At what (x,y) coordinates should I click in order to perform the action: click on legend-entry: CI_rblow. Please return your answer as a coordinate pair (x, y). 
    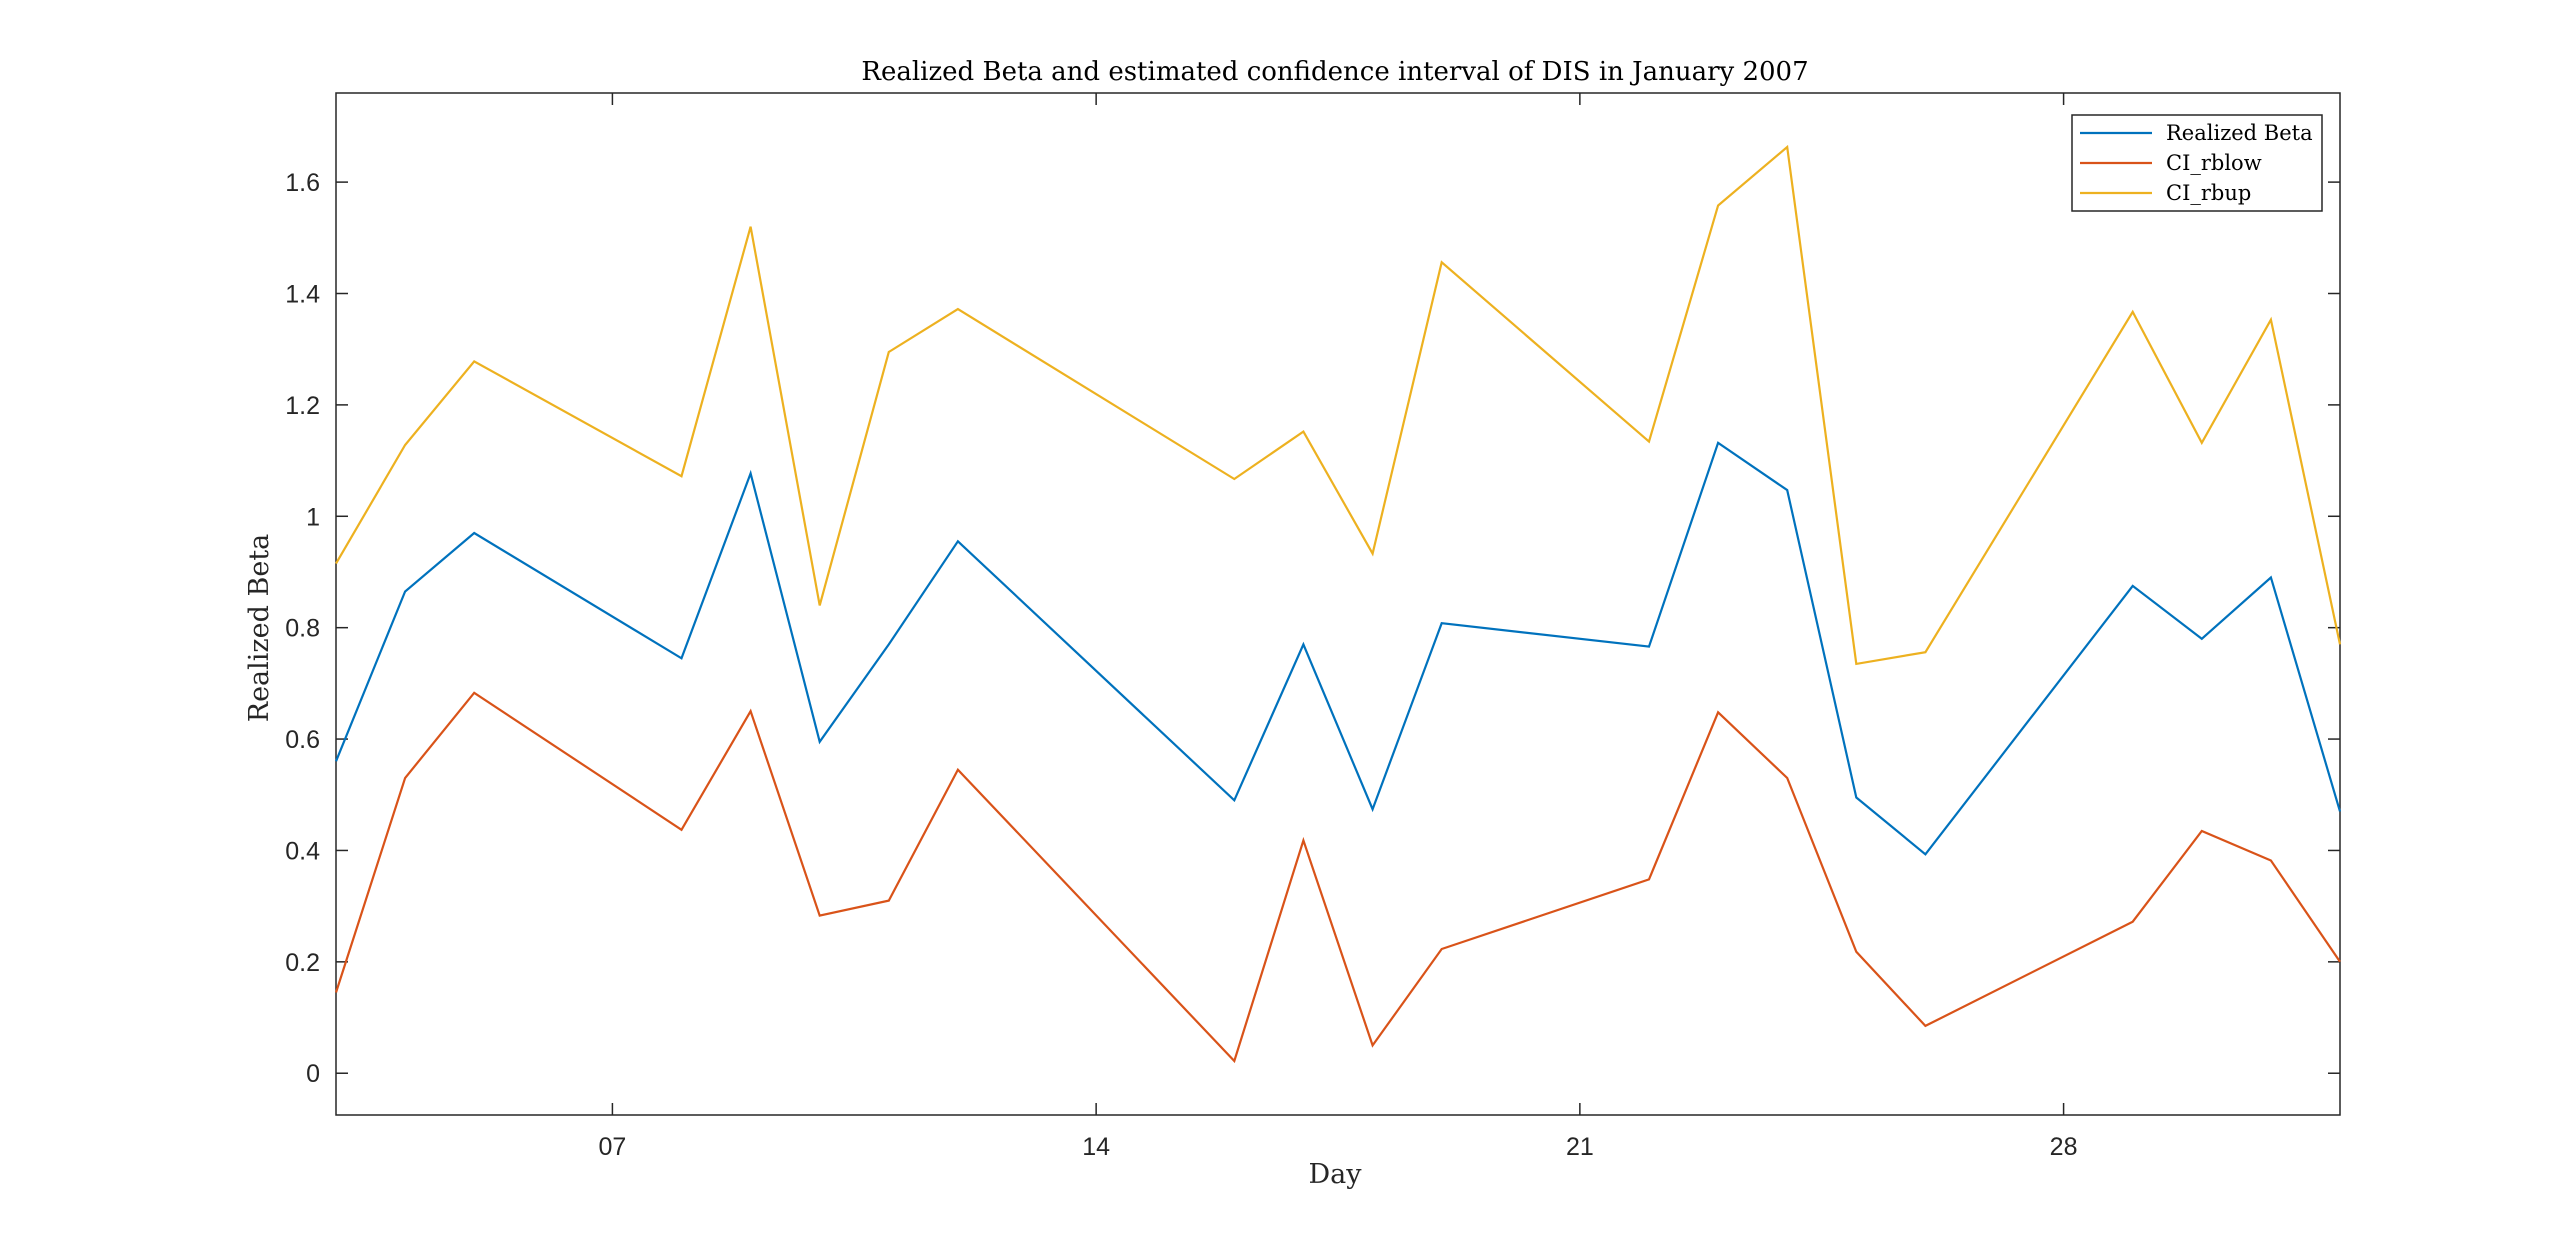
    Looking at the image, I should click on (2214, 163).